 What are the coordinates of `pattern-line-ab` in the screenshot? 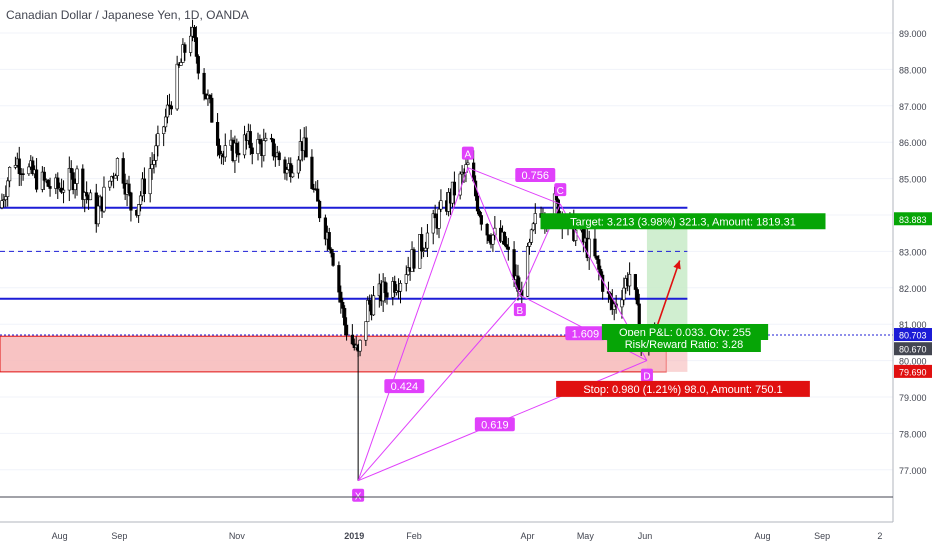 It's located at (494, 231).